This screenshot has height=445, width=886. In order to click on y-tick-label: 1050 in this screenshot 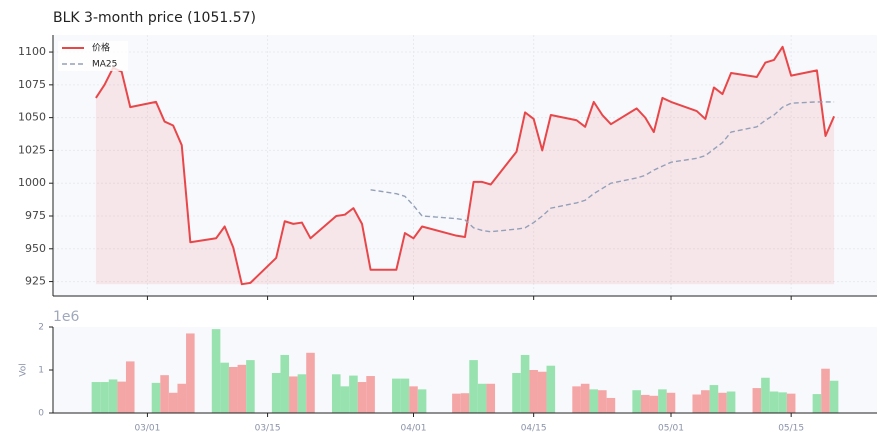, I will do `click(32, 117)`.